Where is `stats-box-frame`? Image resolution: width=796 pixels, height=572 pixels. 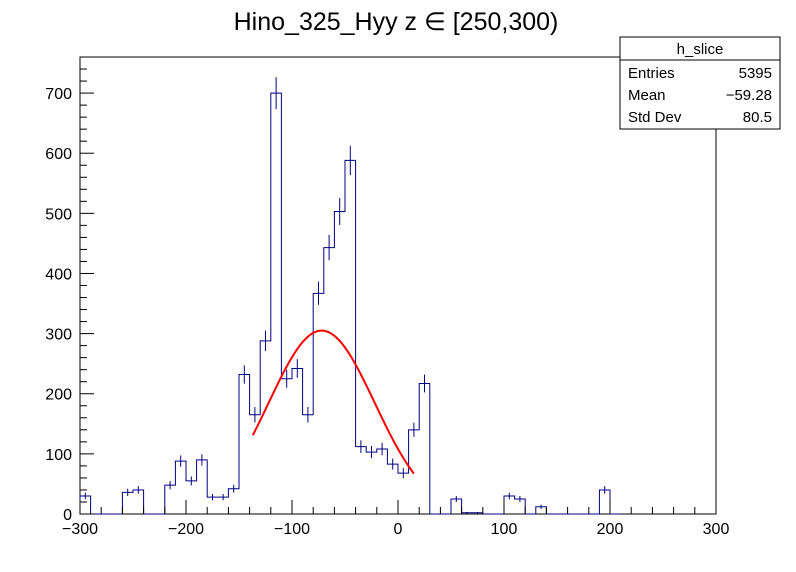
stats-box-frame is located at coordinates (700, 83).